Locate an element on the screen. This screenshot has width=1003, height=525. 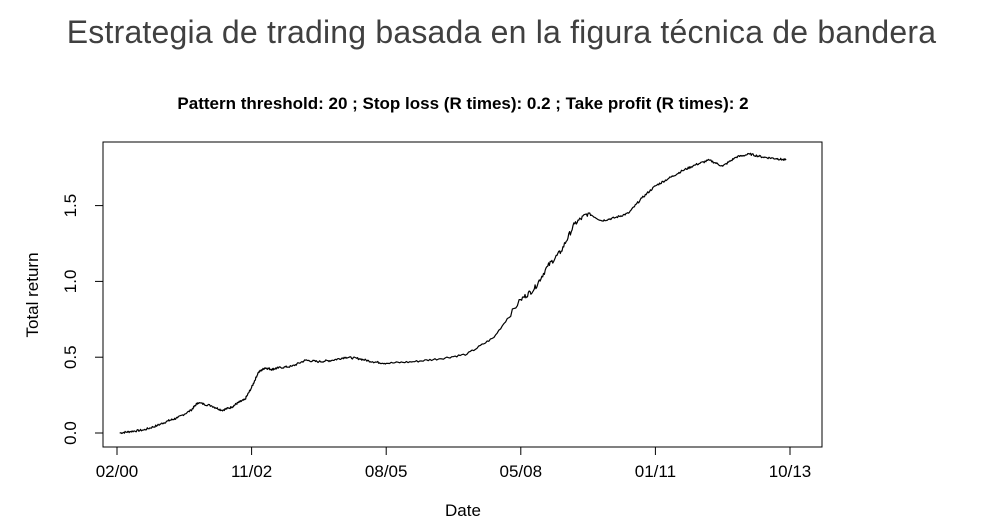
y-axis: 0.0 0.5 1.0 1.5 is located at coordinates (82, 319).